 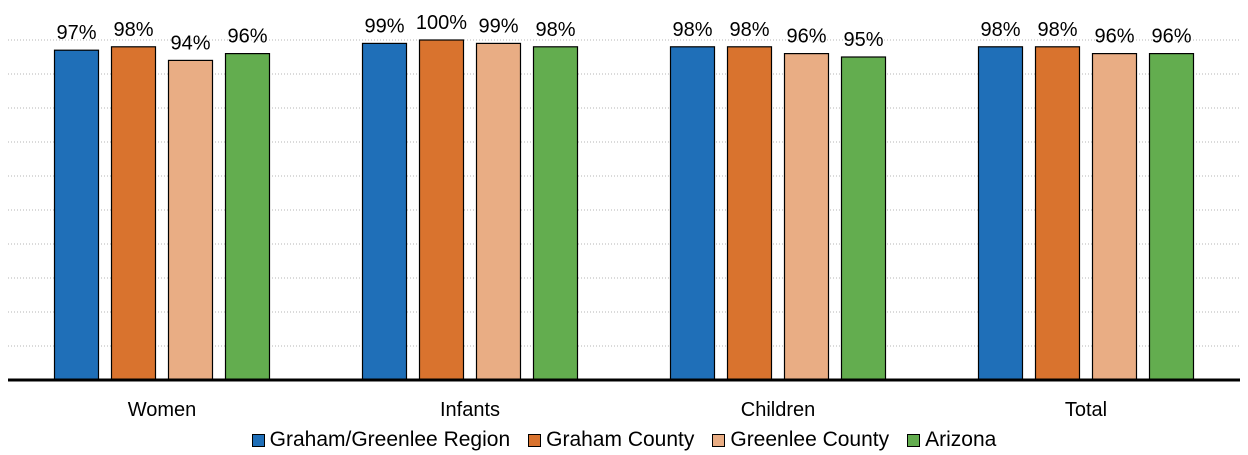 I want to click on legend-item-arizona: Arizona, so click(x=951, y=440).